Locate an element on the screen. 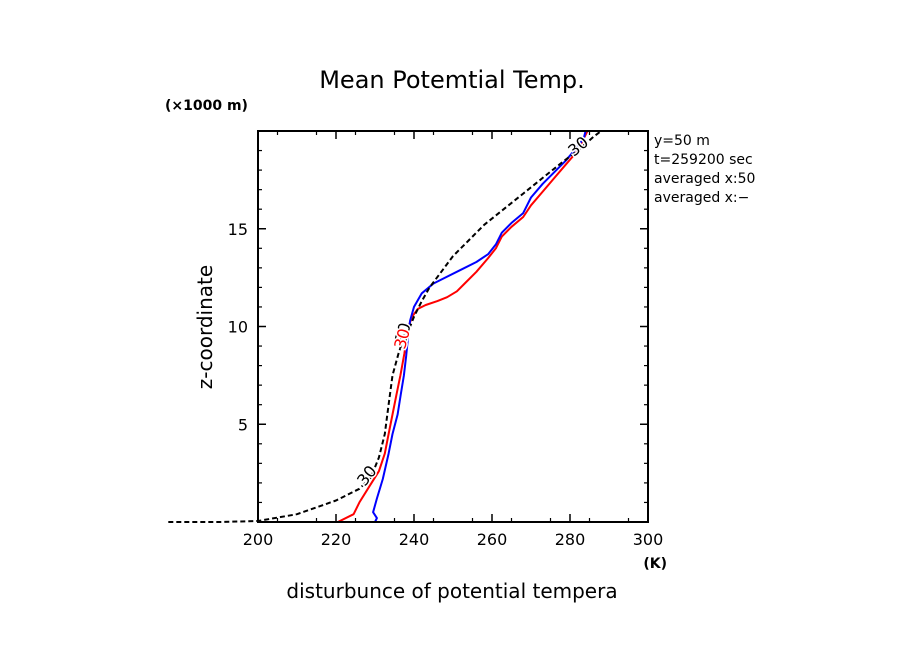  info-line-1: y=50 m is located at coordinates (682, 141).